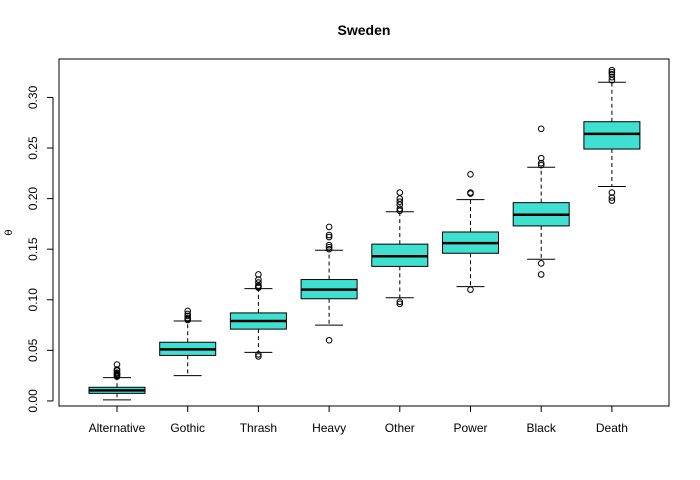  What do you see at coordinates (470, 428) in the screenshot?
I see `x-tick-label: Power` at bounding box center [470, 428].